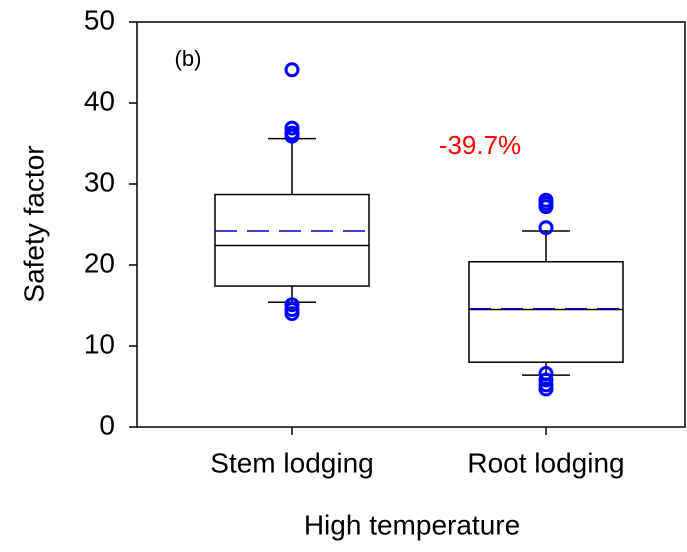  Describe the element at coordinates (33, 223) in the screenshot. I see `y-axis-label: Safety factor` at that location.